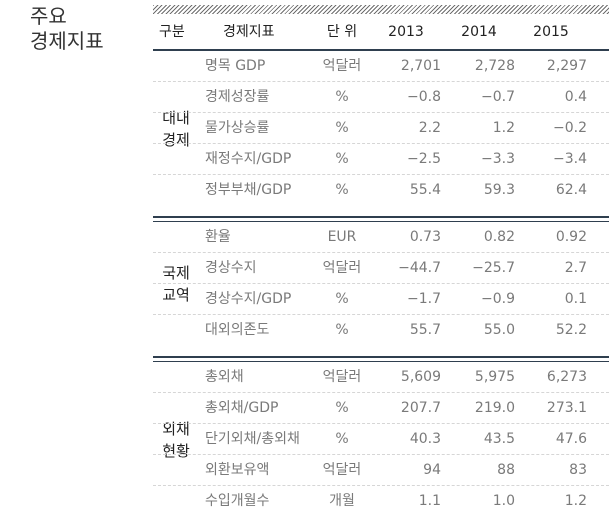  What do you see at coordinates (571, 439) in the screenshot?
I see `value-cell: 47.6` at bounding box center [571, 439].